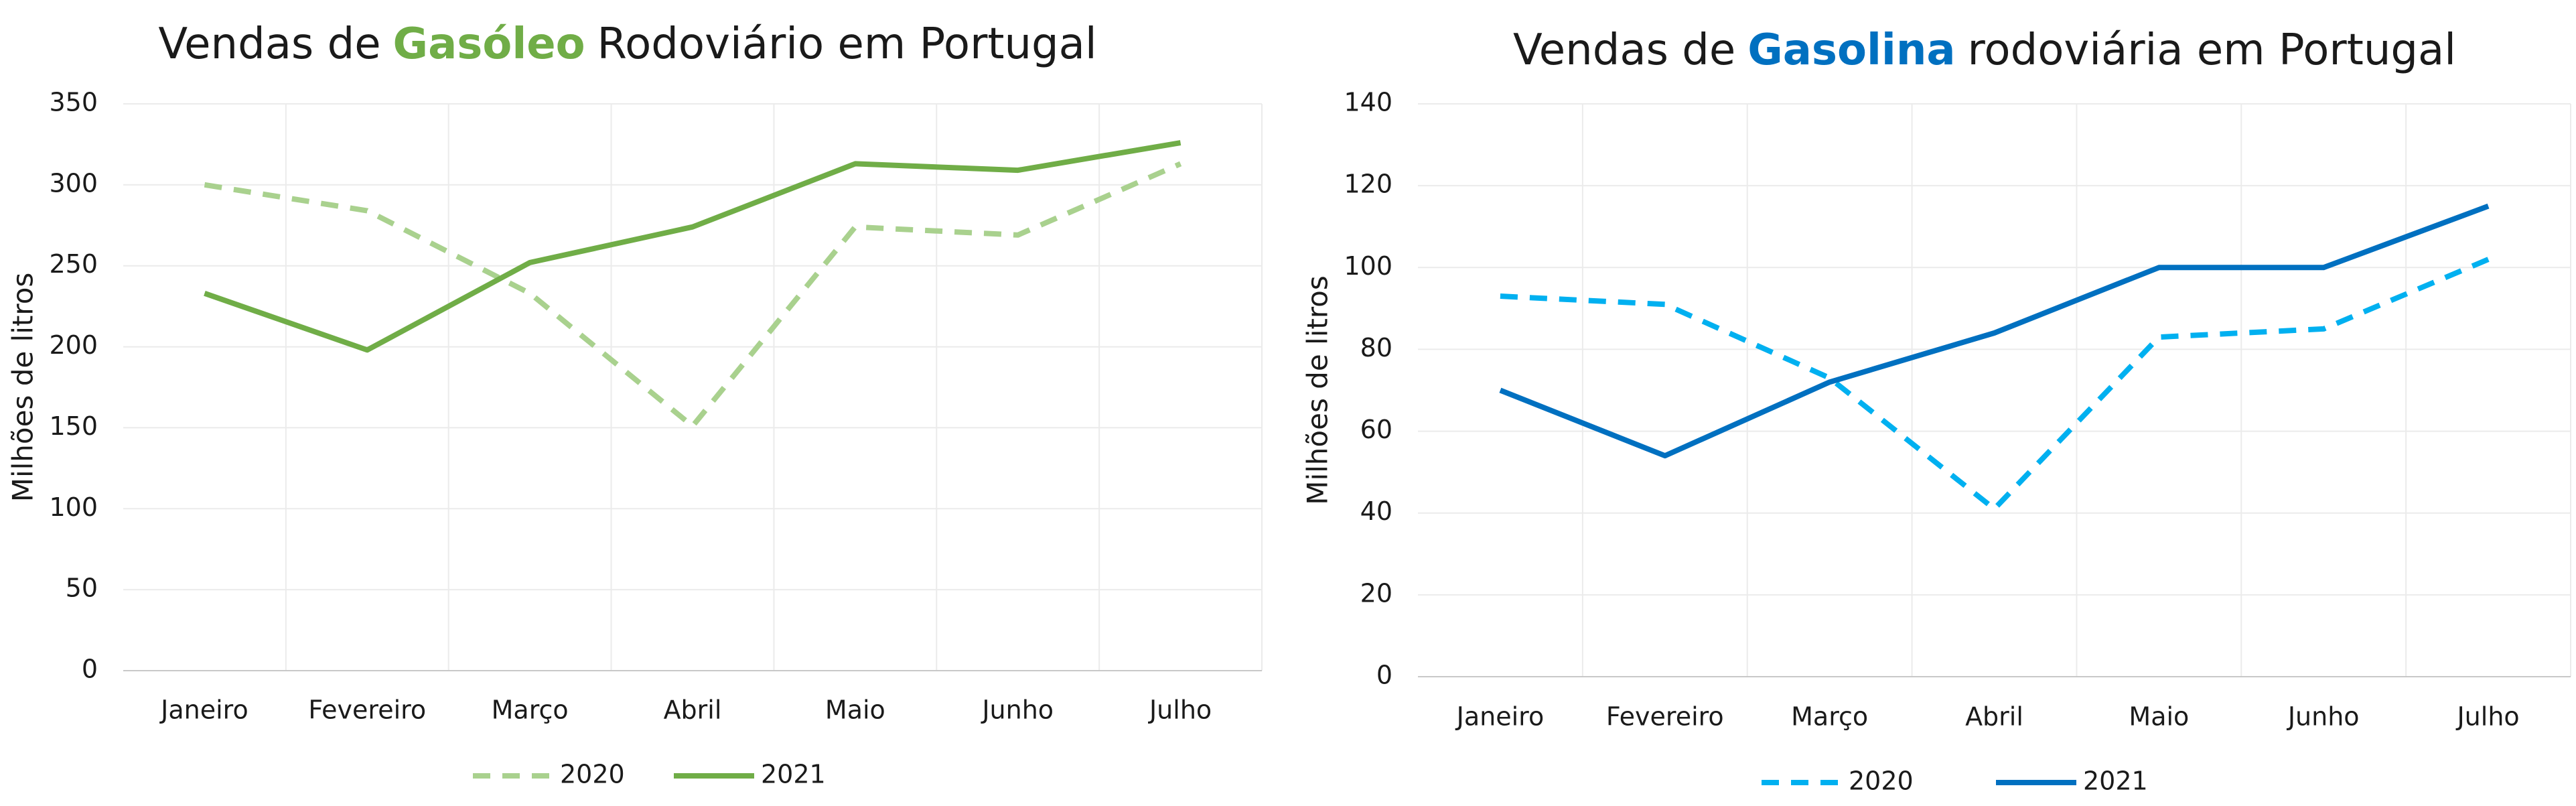 The image size is (2576, 806). Describe the element at coordinates (82, 589) in the screenshot. I see `y-tick-label: 50` at that location.